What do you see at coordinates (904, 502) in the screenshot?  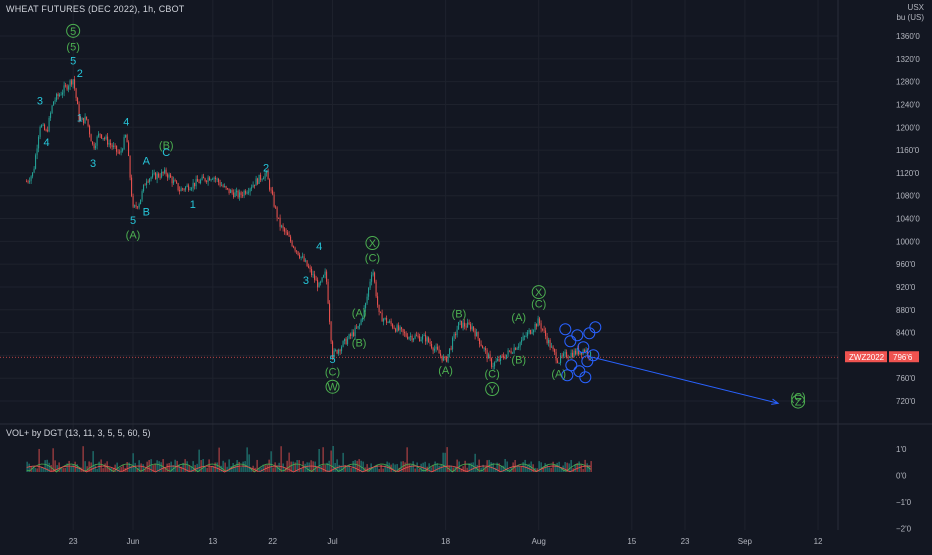 I see `volume-tick-label: −1'0` at bounding box center [904, 502].